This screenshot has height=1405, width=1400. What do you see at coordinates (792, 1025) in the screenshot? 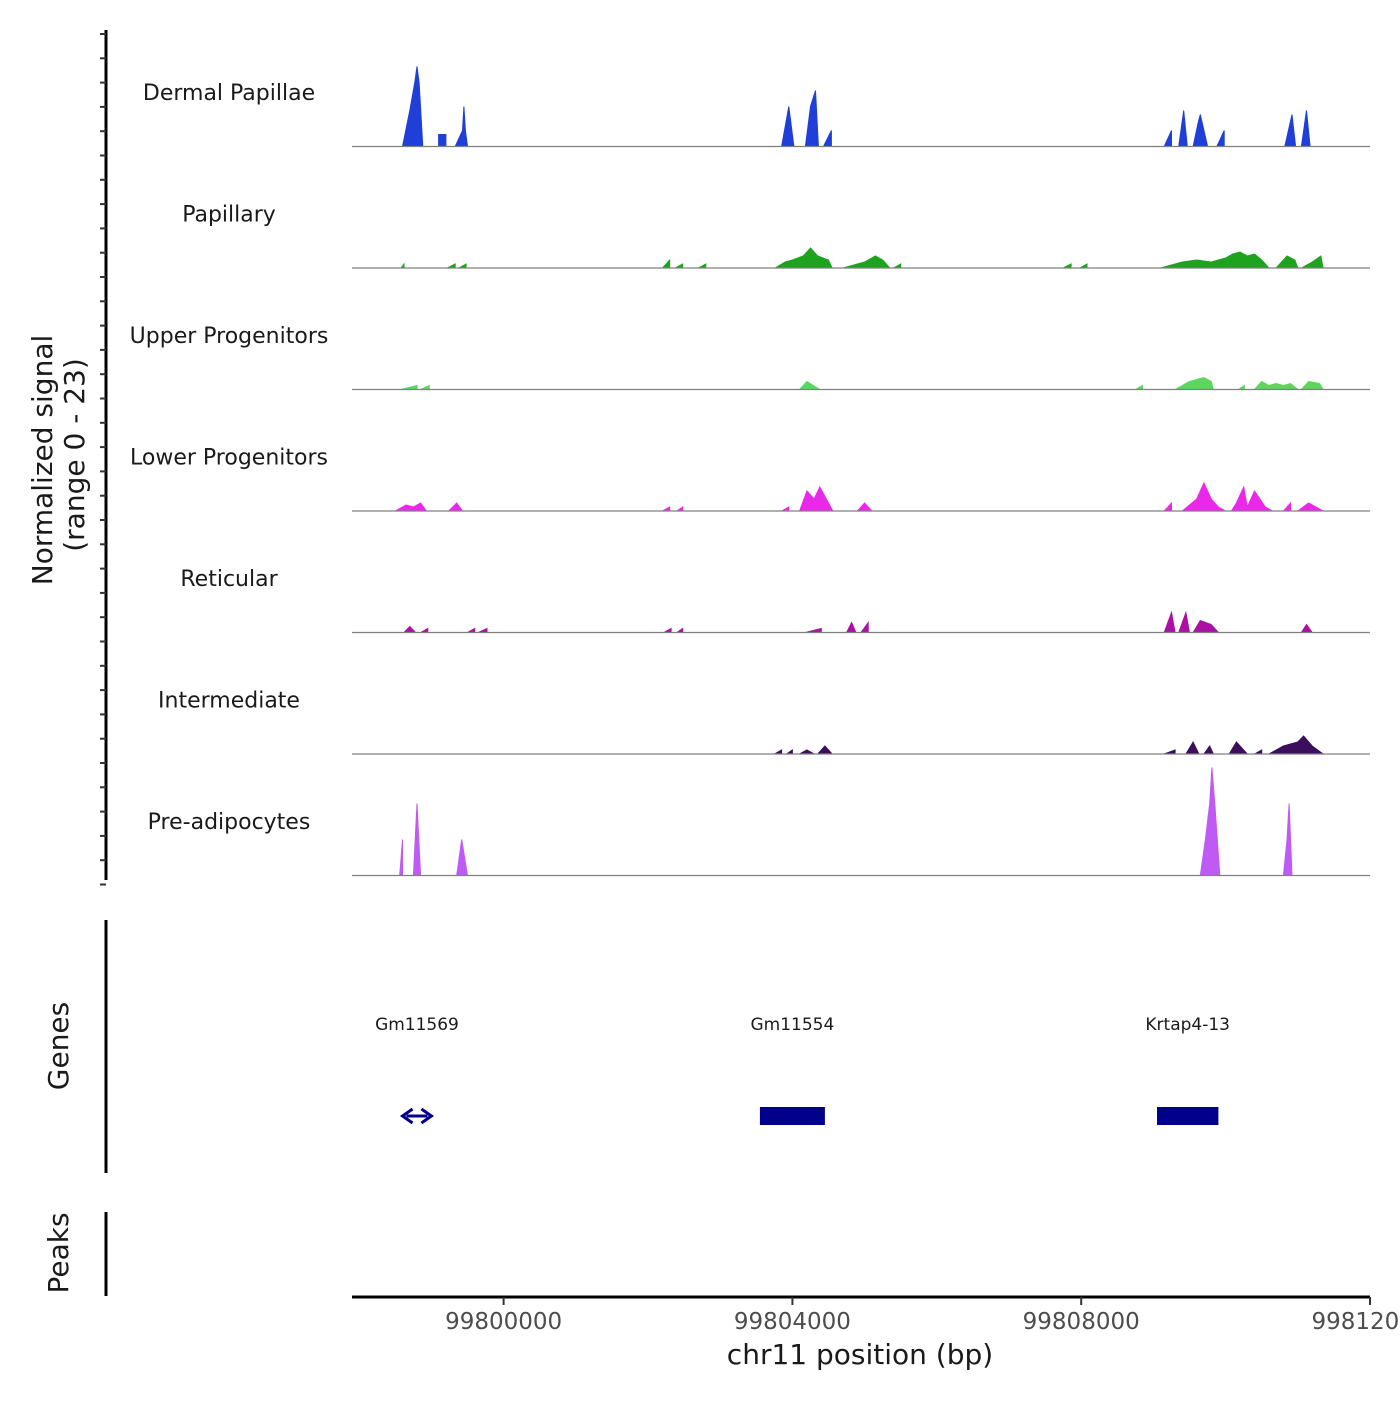
I see `gene-label-gm11554: Gm11554` at bounding box center [792, 1025].